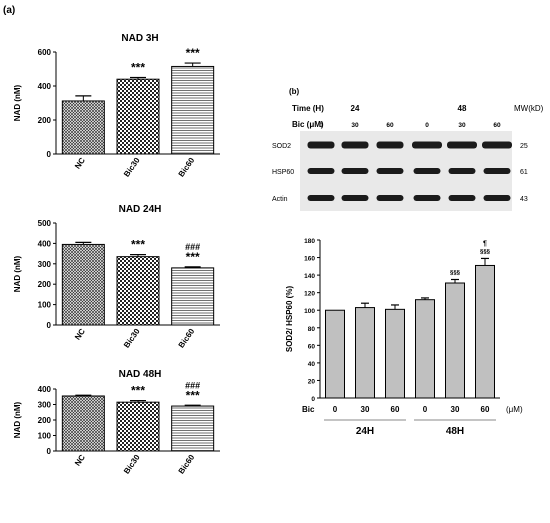  Describe the element at coordinates (524, 199) in the screenshot. I see `blot-mw-actin: 43` at that location.